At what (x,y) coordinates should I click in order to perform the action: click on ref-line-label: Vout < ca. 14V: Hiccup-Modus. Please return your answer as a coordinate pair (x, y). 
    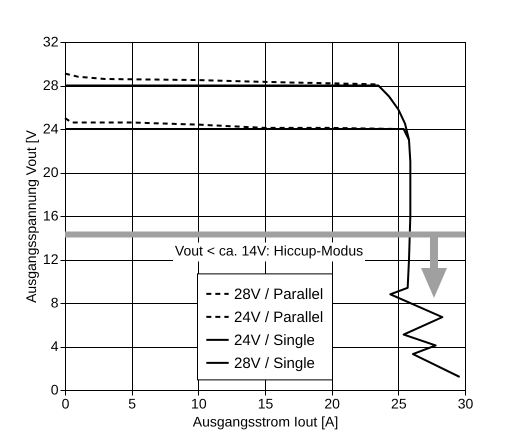
    Looking at the image, I should click on (269, 250).